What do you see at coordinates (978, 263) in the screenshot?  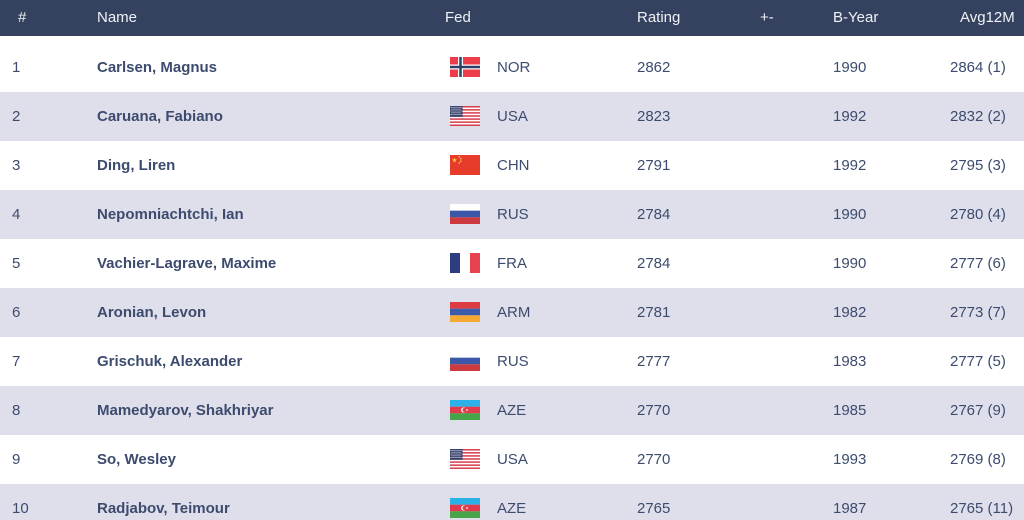 I see `avg12m-cell: 2777 (6)` at bounding box center [978, 263].